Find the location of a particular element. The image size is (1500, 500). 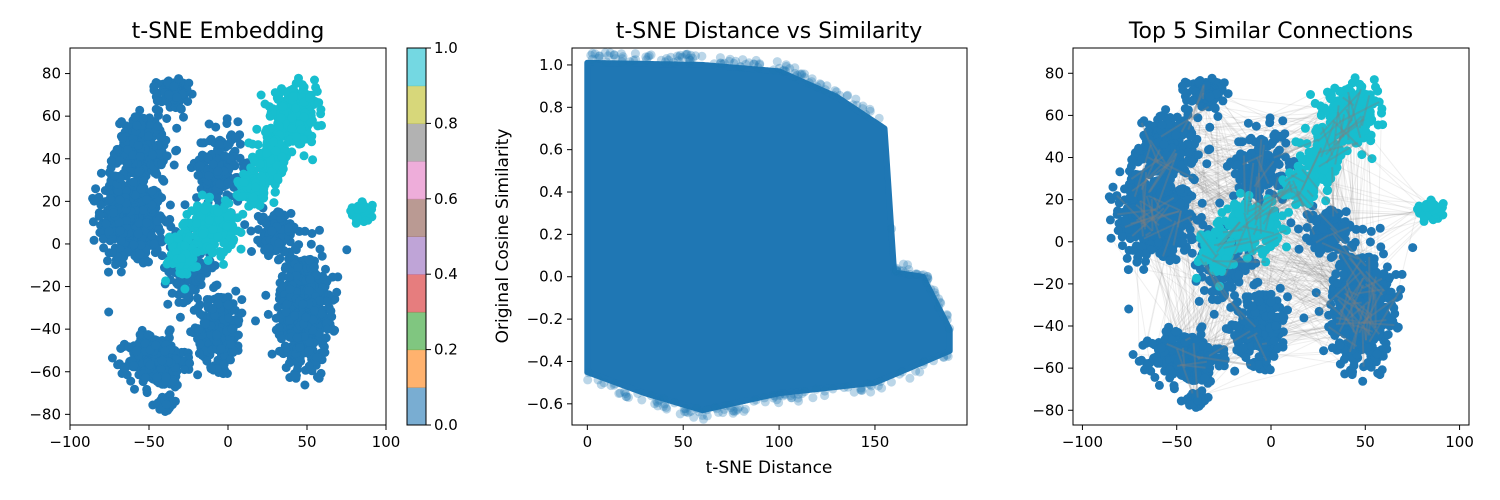

x-tick-label: 100 is located at coordinates (386, 442).